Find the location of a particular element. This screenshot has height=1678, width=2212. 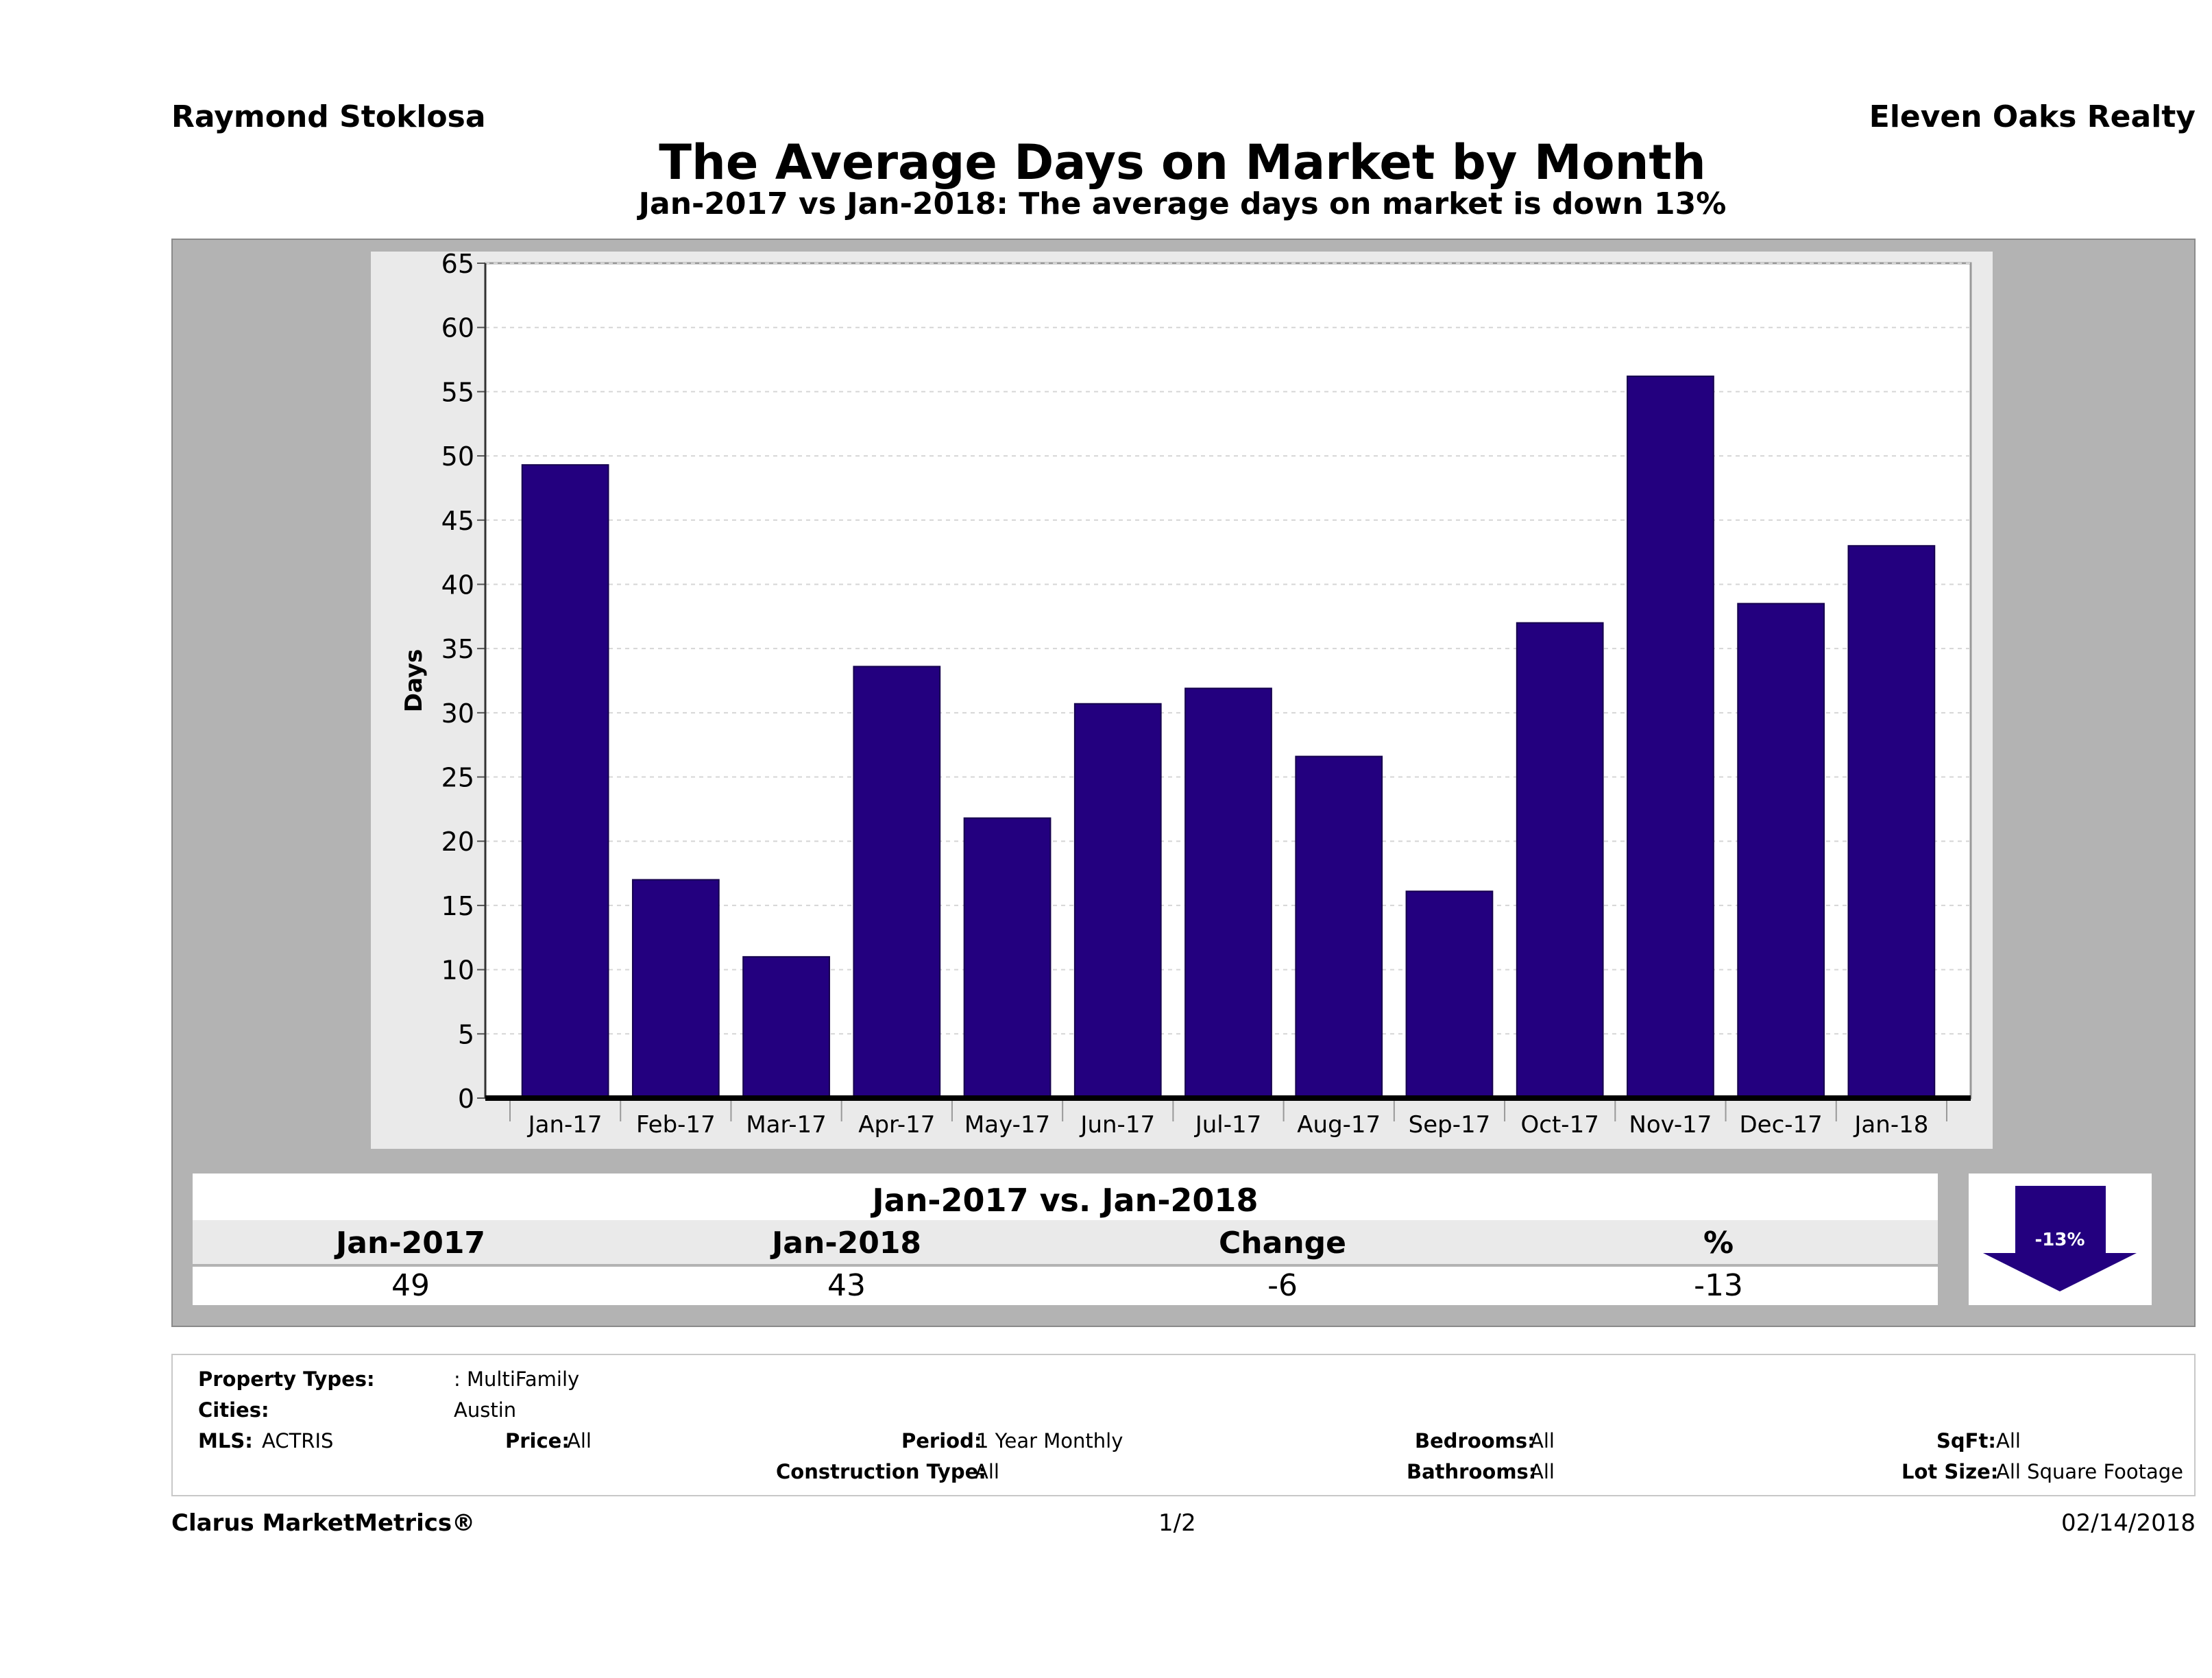

y-tick-label: 60 is located at coordinates (458, 328).